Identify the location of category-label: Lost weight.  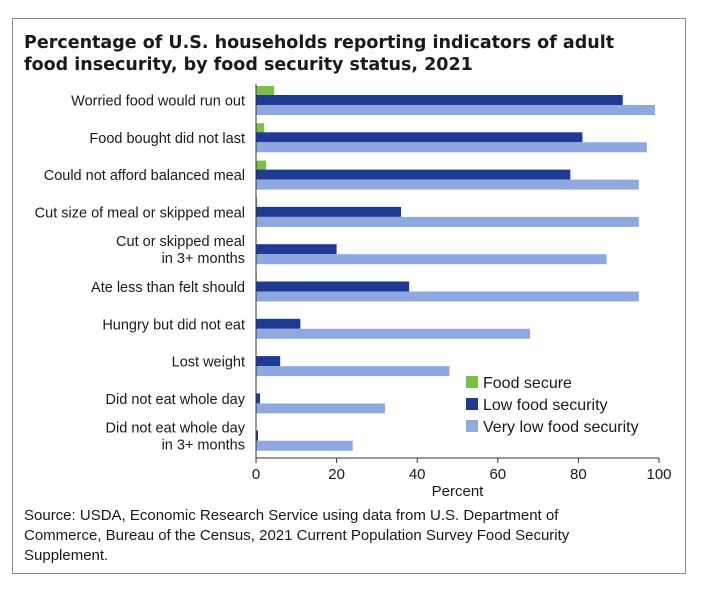
(208, 363).